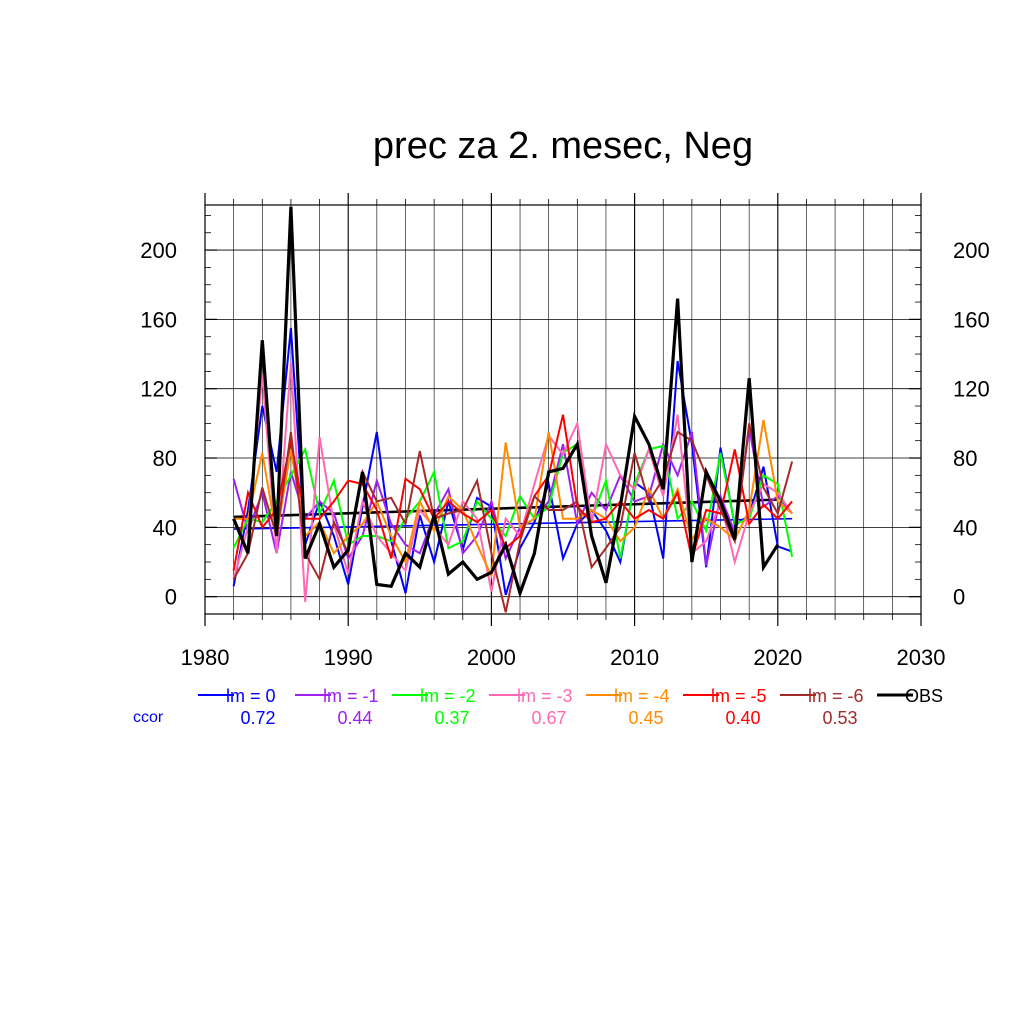  What do you see at coordinates (251, 696) in the screenshot?
I see `legend-label-lm-0: lm = 0` at bounding box center [251, 696].